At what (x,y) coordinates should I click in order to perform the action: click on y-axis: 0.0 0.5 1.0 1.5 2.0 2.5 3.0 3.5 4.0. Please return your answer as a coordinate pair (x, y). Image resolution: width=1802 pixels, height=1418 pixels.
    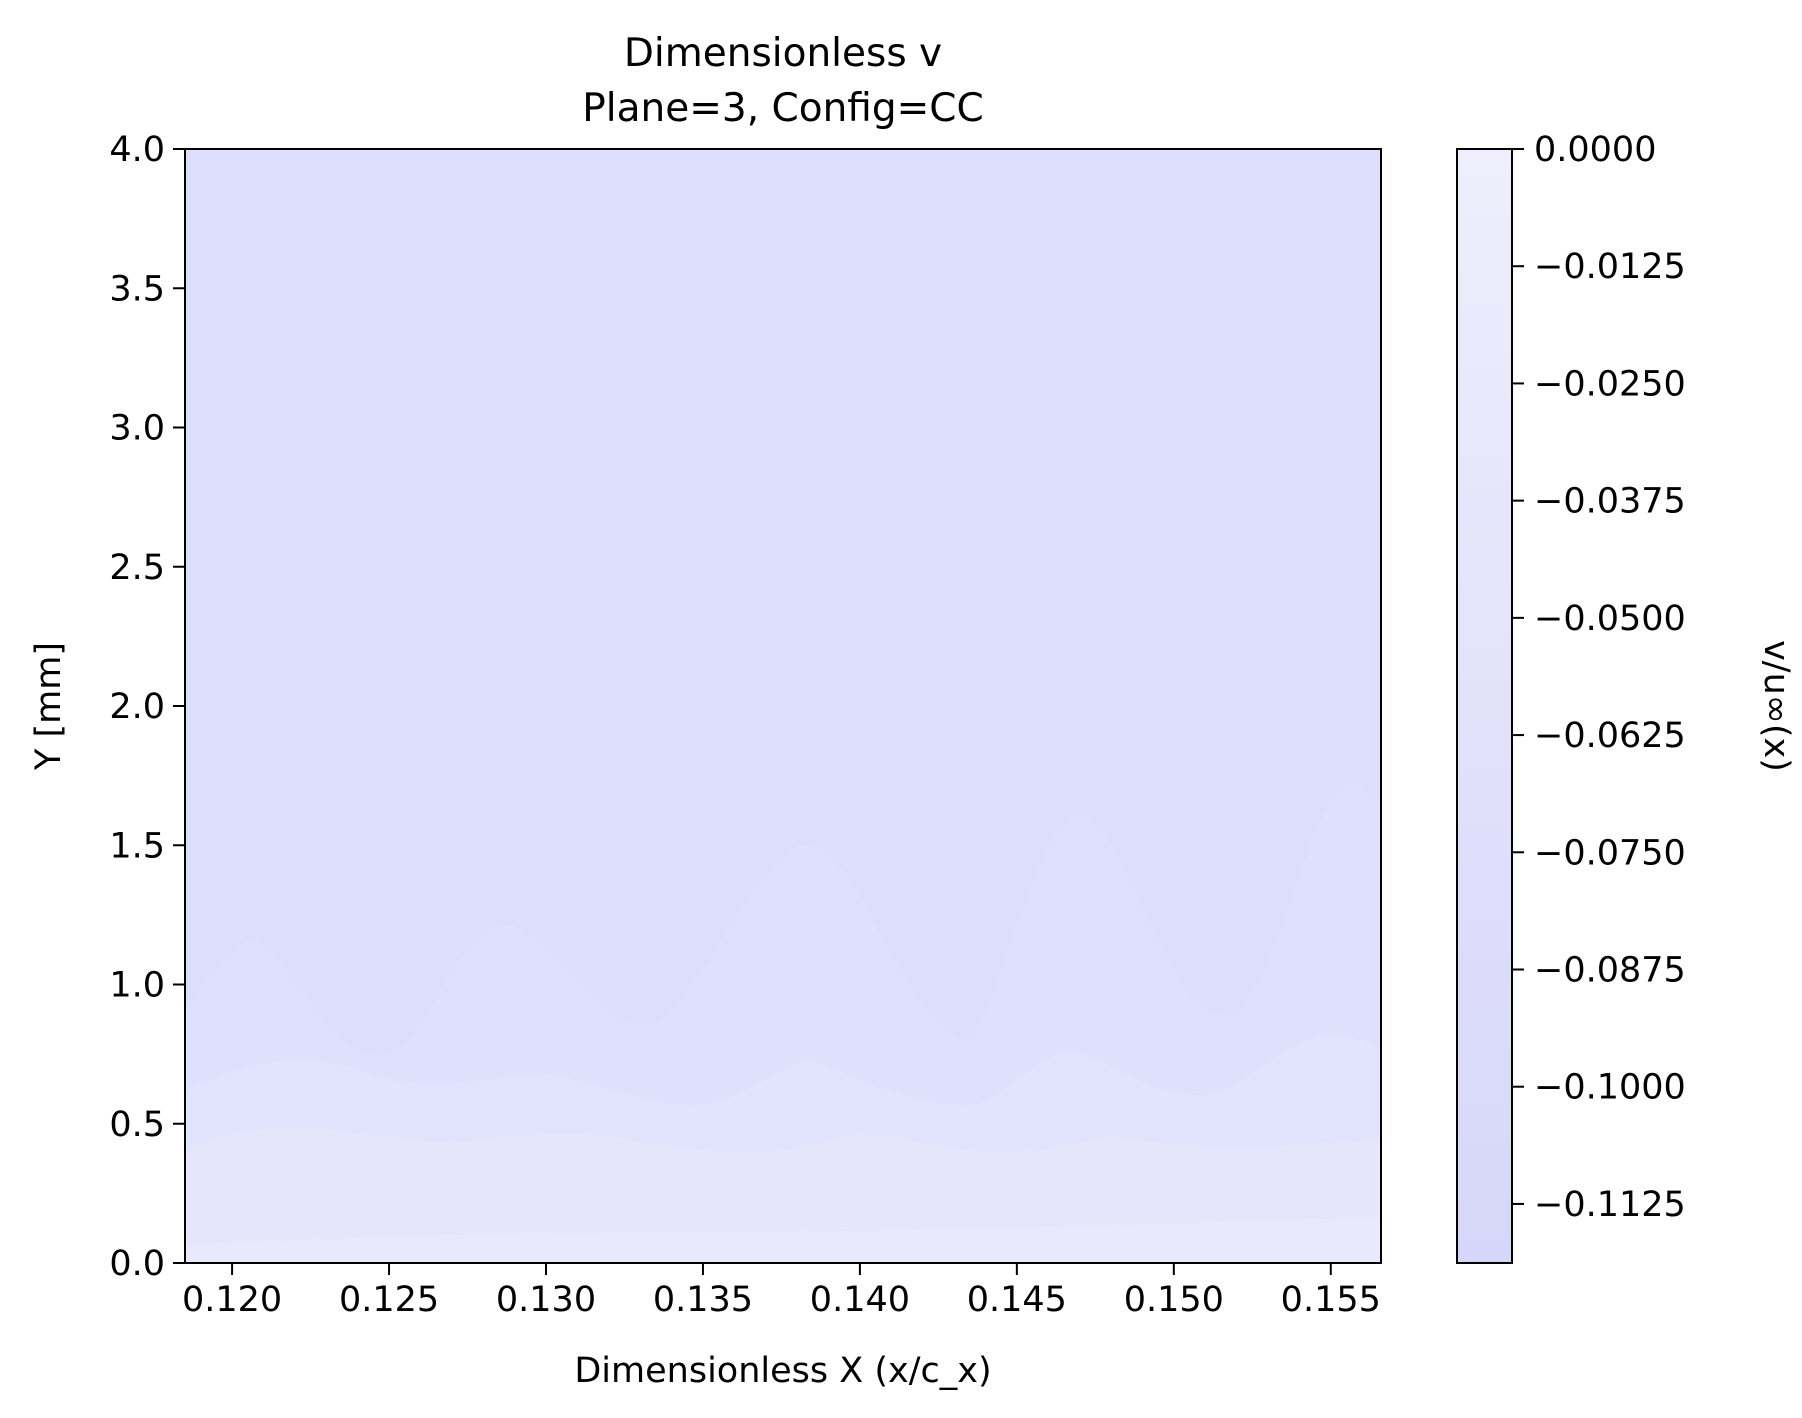
    Looking at the image, I should click on (147, 707).